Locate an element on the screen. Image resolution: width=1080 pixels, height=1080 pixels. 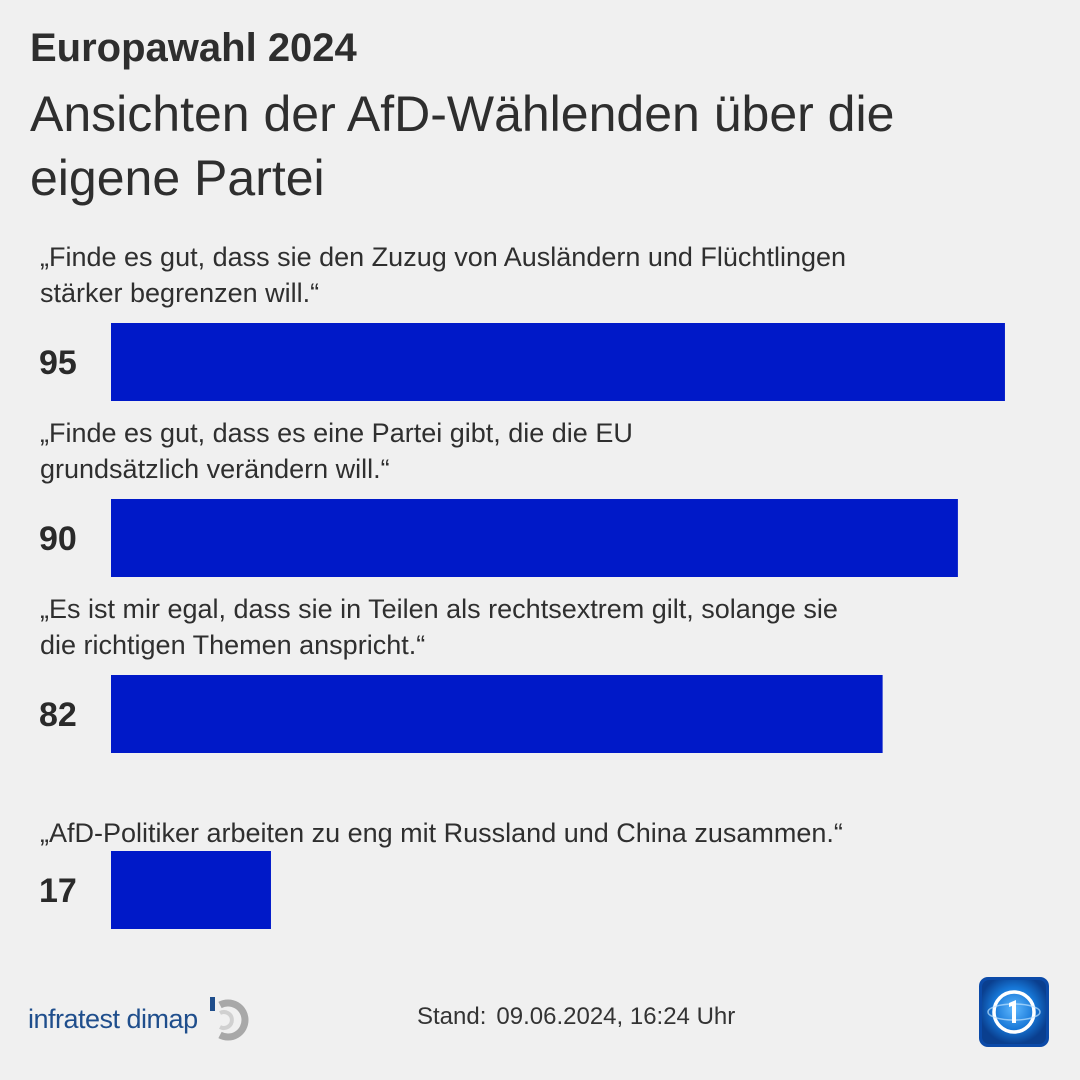
source-brand: infratest dimap is located at coordinates (141, 1019).